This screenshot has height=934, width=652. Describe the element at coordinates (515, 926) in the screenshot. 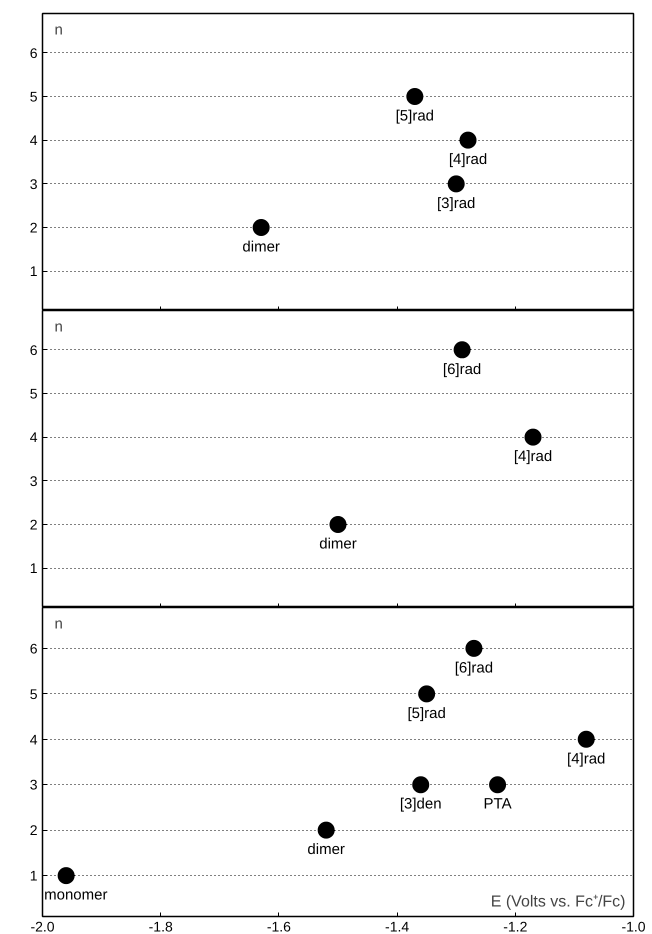

I see `x-tick-label: -1.2` at that location.